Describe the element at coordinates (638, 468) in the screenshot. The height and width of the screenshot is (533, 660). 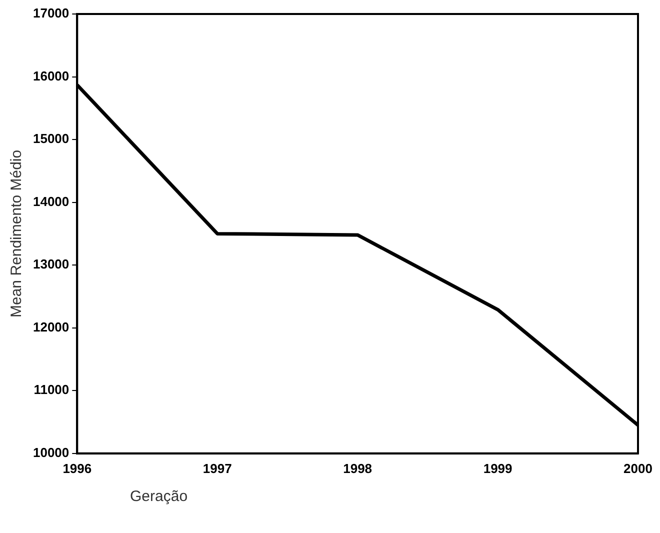
I see `x-tick-label: 2000` at that location.